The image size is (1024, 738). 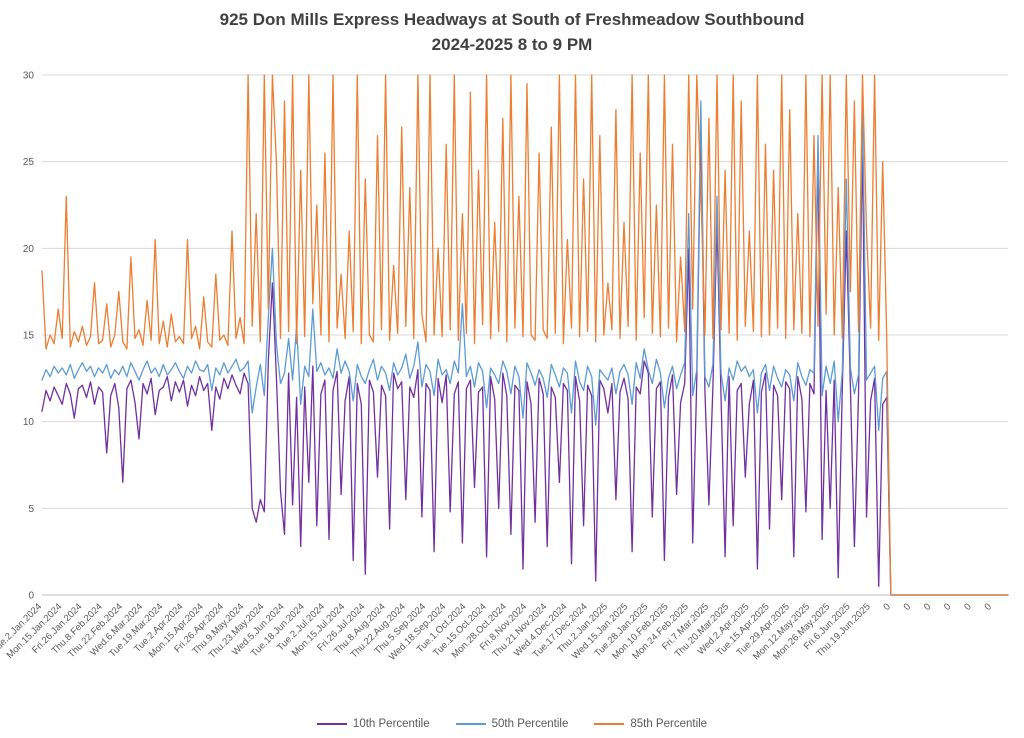 I want to click on y-axis-tick-label: 15, so click(x=29, y=336).